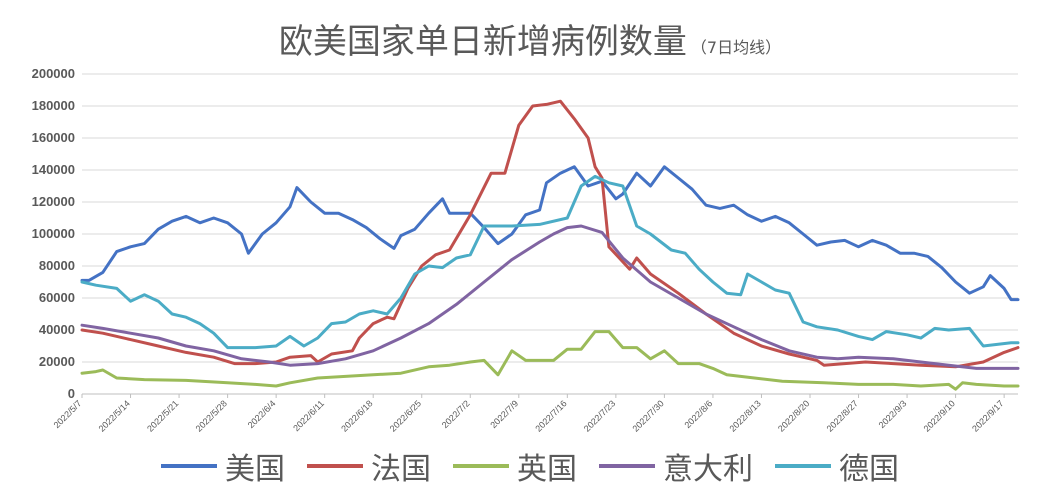 This screenshot has width=1060, height=500. What do you see at coordinates (405, 415) in the screenshot?
I see `x-tick-label: 2022/6/25` at bounding box center [405, 415].